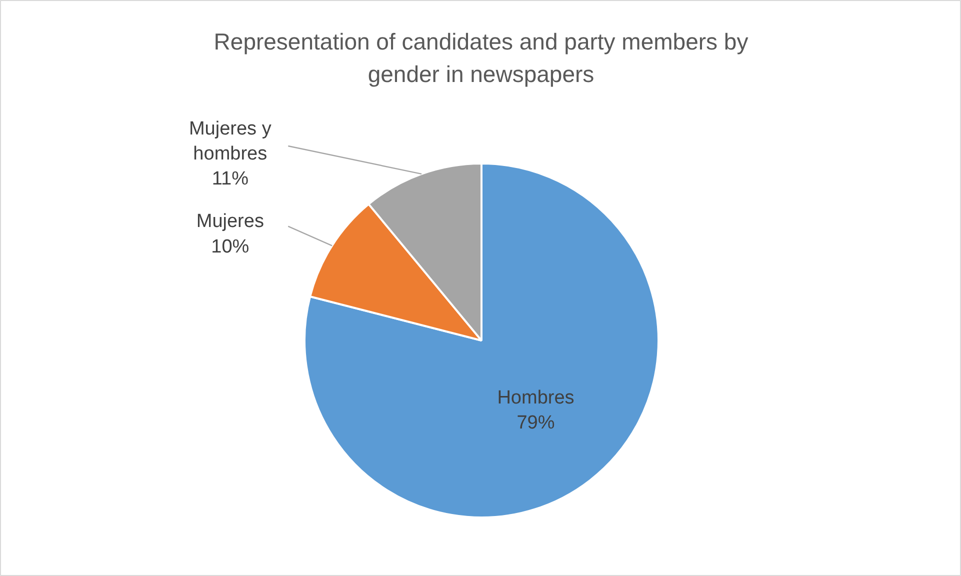  Describe the element at coordinates (230, 141) in the screenshot. I see `slice-label: Mujeres y hombres` at that location.